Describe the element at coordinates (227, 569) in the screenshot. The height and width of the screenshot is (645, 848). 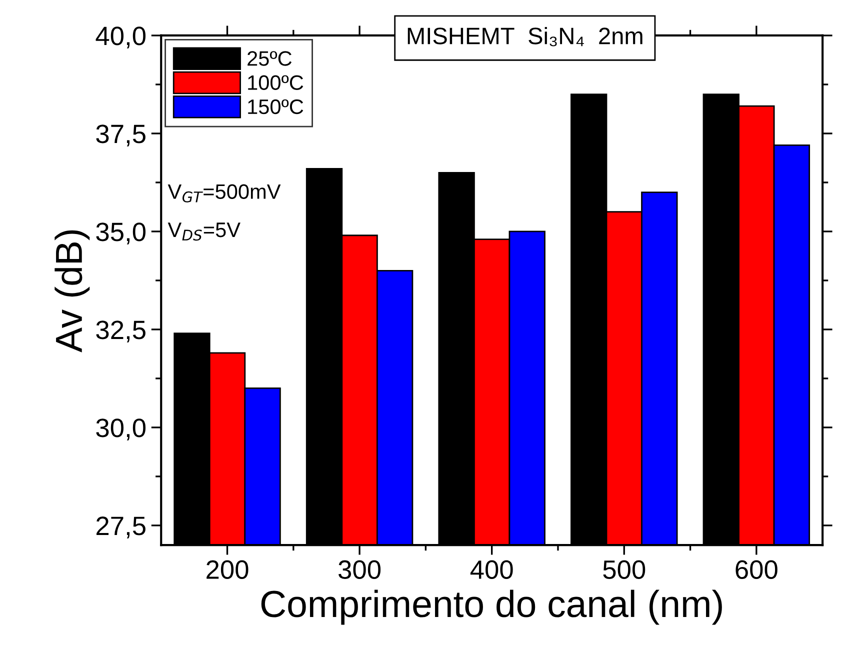
I see `x-tick-label: 200` at that location.